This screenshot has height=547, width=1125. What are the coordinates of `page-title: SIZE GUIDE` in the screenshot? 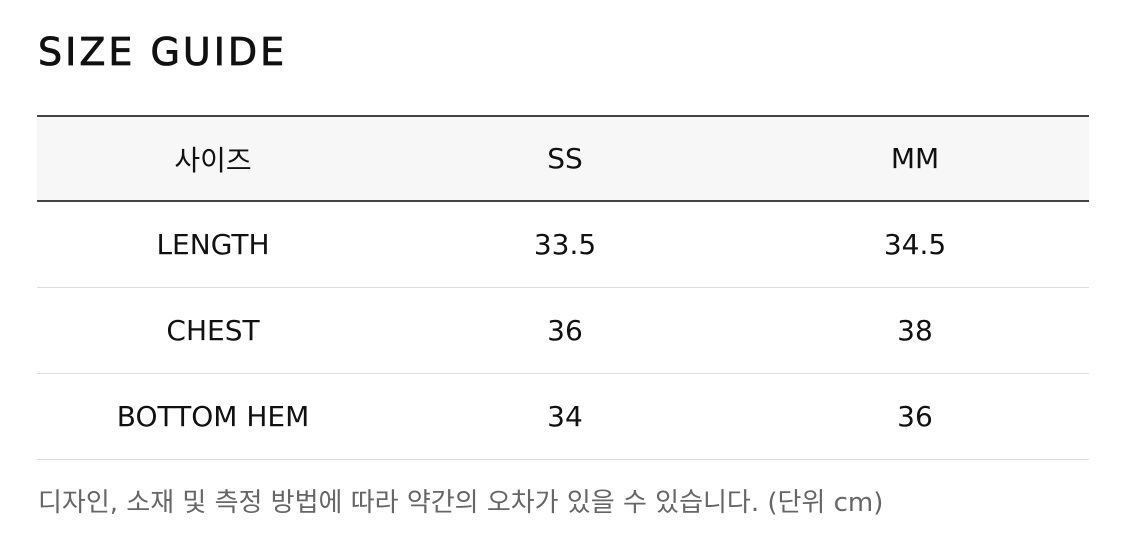 It's located at (163, 52).